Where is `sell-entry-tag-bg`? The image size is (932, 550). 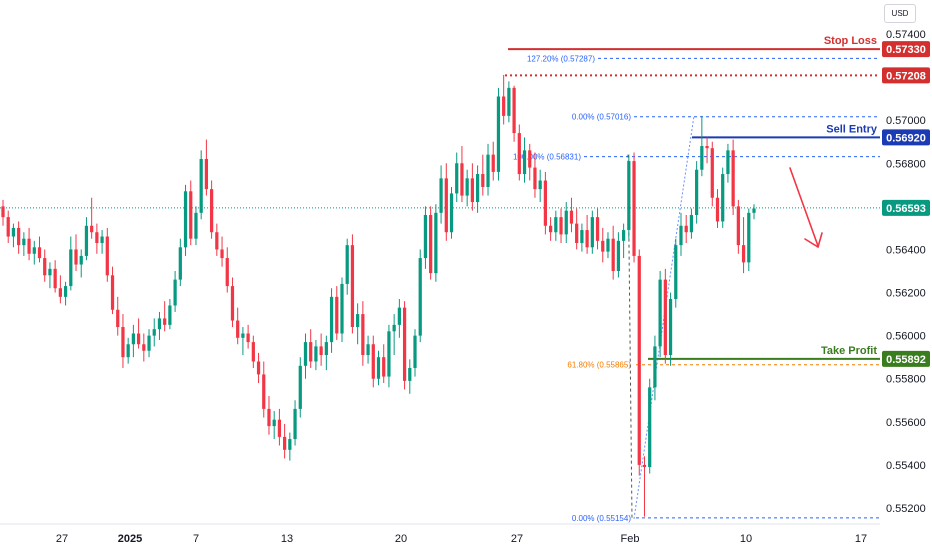 sell-entry-tag-bg is located at coordinates (906, 137).